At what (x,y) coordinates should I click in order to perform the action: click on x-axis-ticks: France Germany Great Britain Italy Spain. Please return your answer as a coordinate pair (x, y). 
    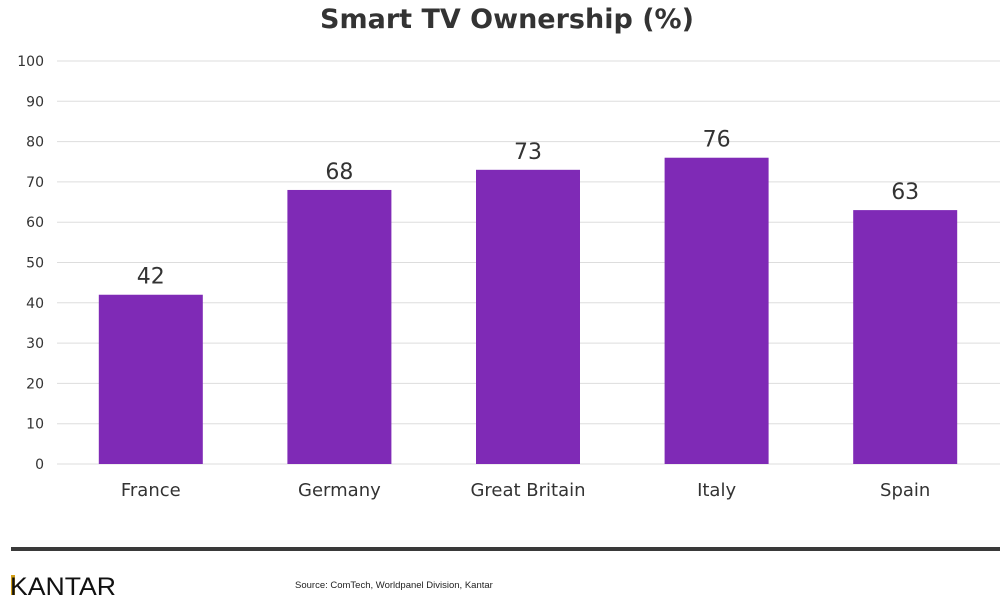
    Looking at the image, I should click on (525, 490).